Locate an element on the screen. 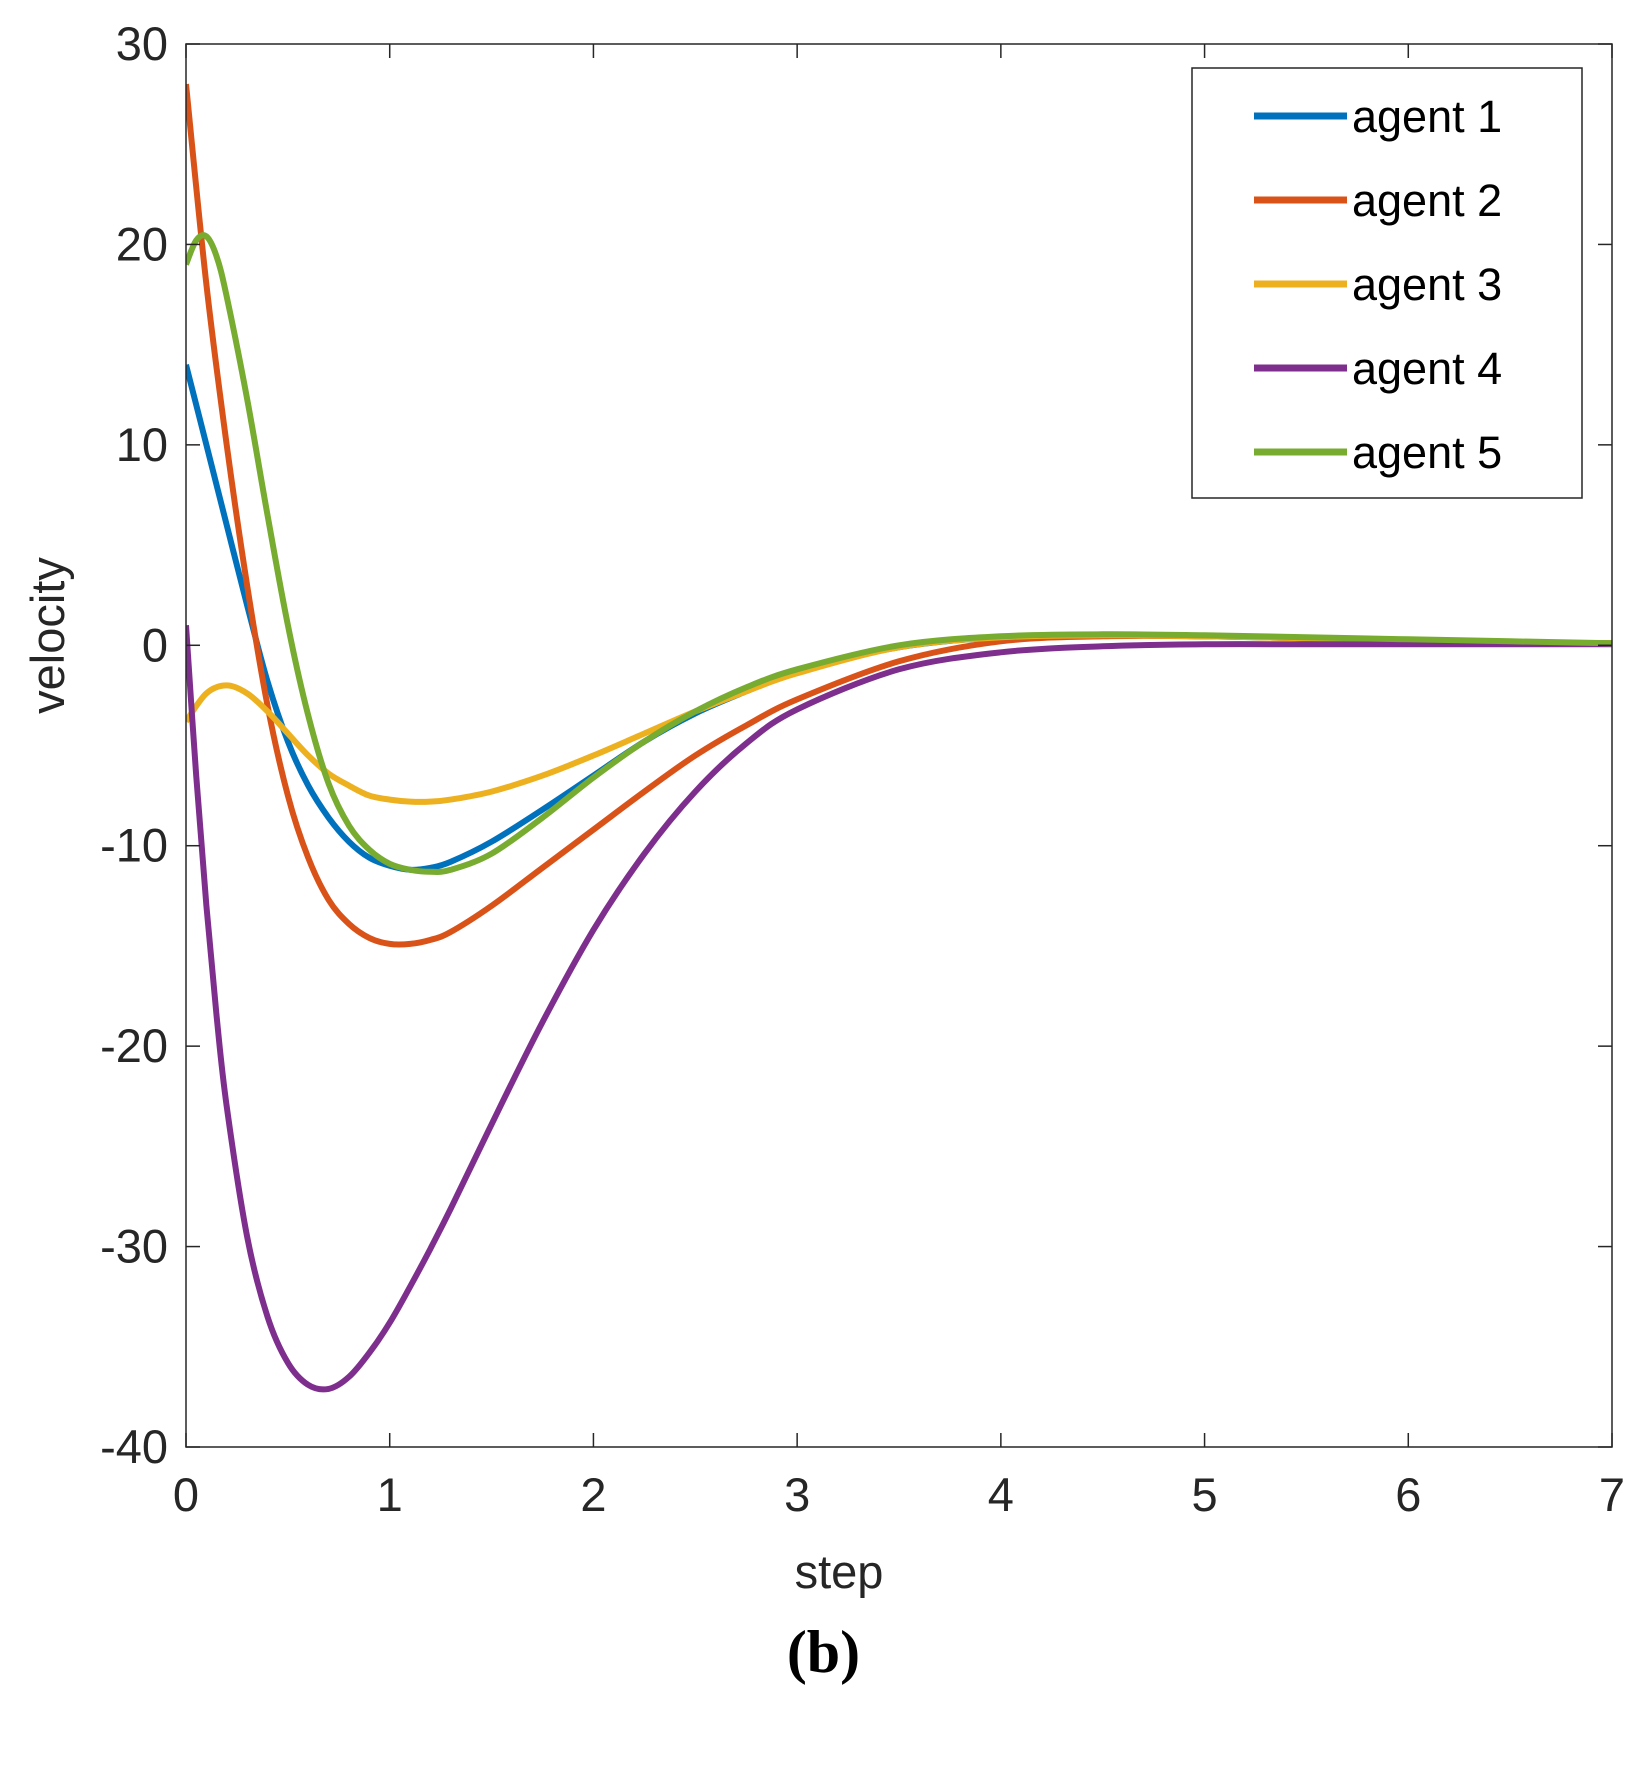 This screenshot has width=1647, height=1781. x-tick-label: 5 is located at coordinates (1205, 1494).